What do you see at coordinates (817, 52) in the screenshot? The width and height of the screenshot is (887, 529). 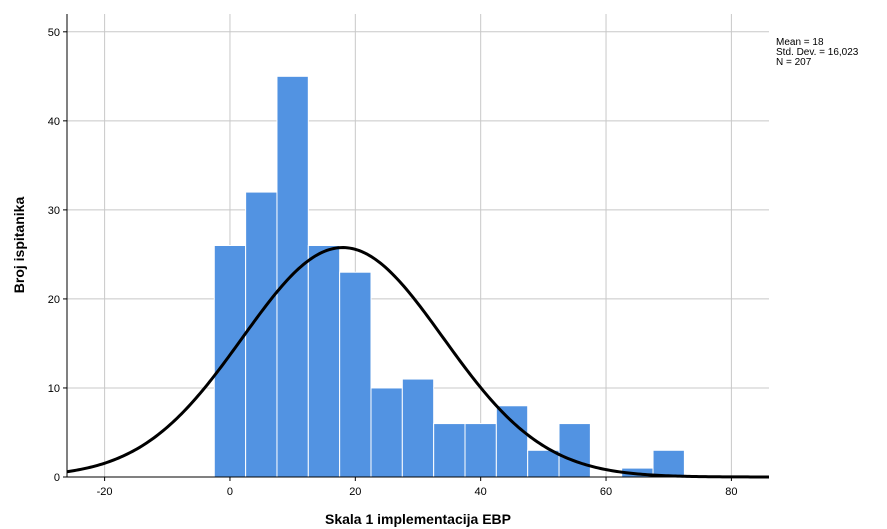 I see `stat-std-dev: Std. Dev. = 16,023` at bounding box center [817, 52].